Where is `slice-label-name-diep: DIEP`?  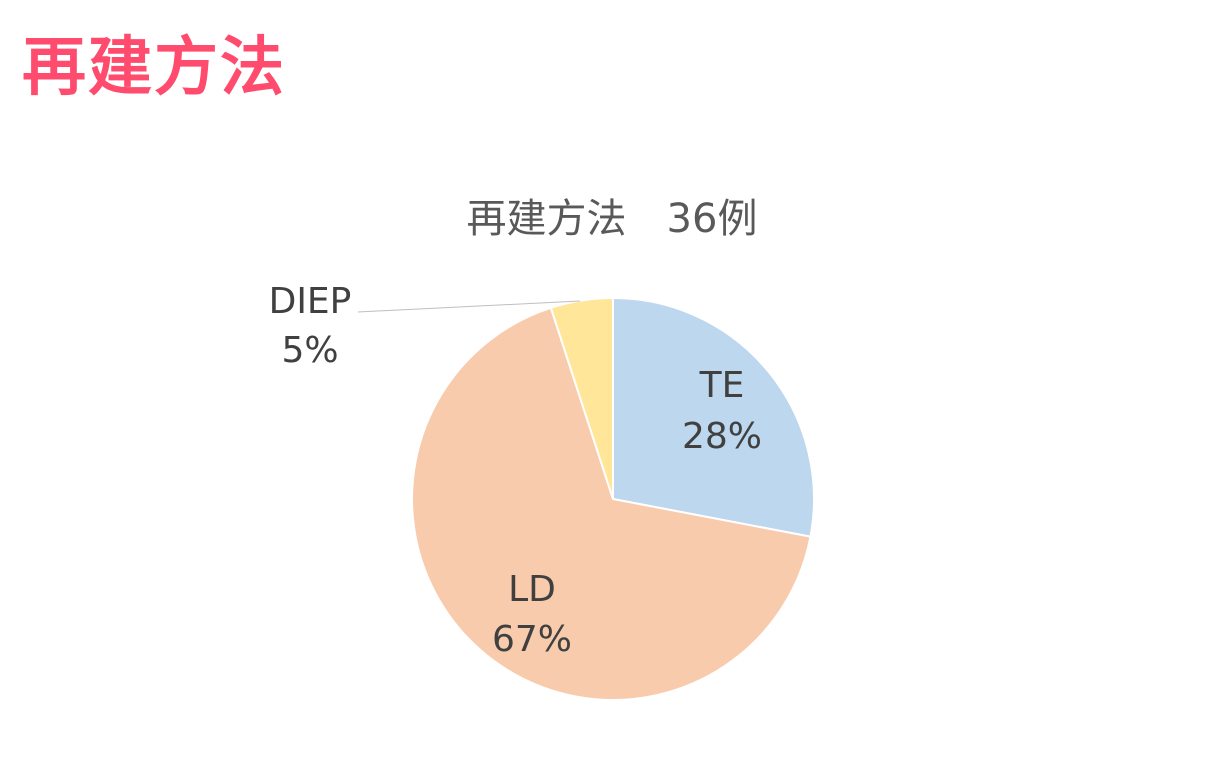
slice-label-name-diep: DIEP is located at coordinates (310, 301).